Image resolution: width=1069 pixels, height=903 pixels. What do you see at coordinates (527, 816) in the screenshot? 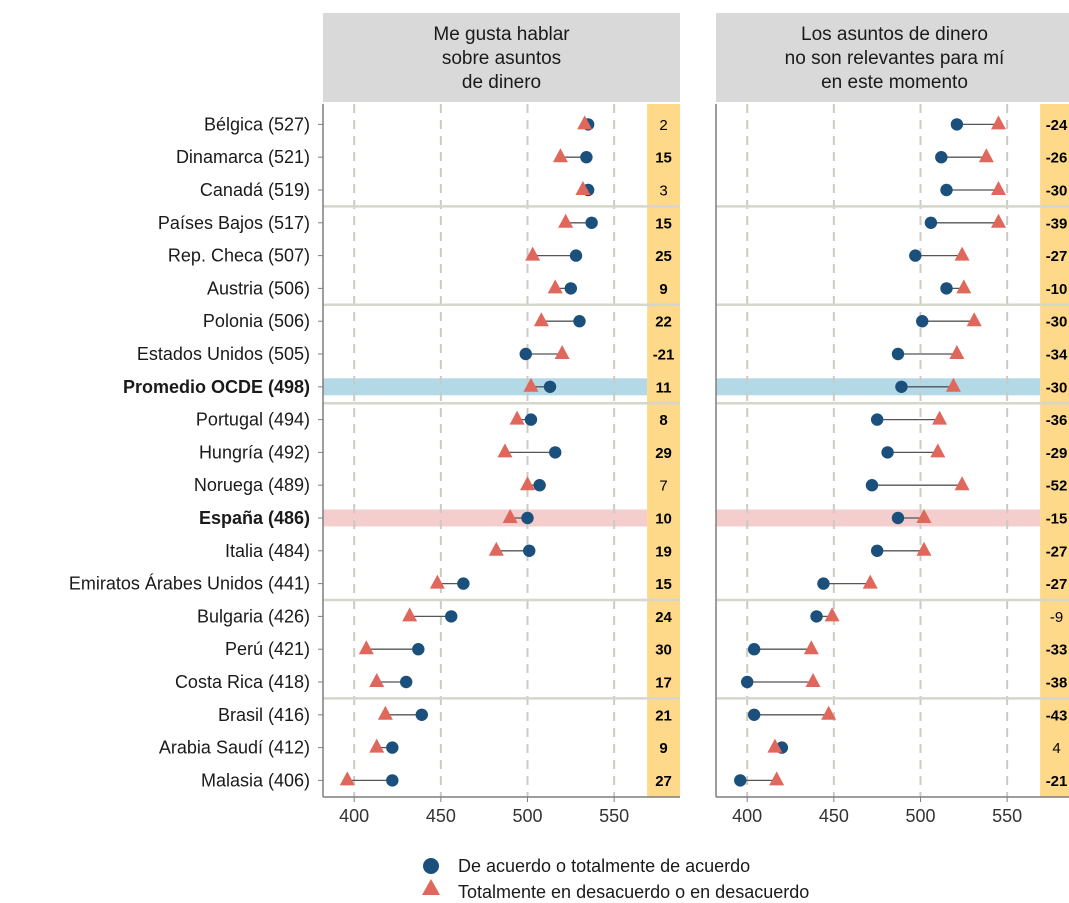
I see `panel1-x-tick-label: 500` at bounding box center [527, 816].